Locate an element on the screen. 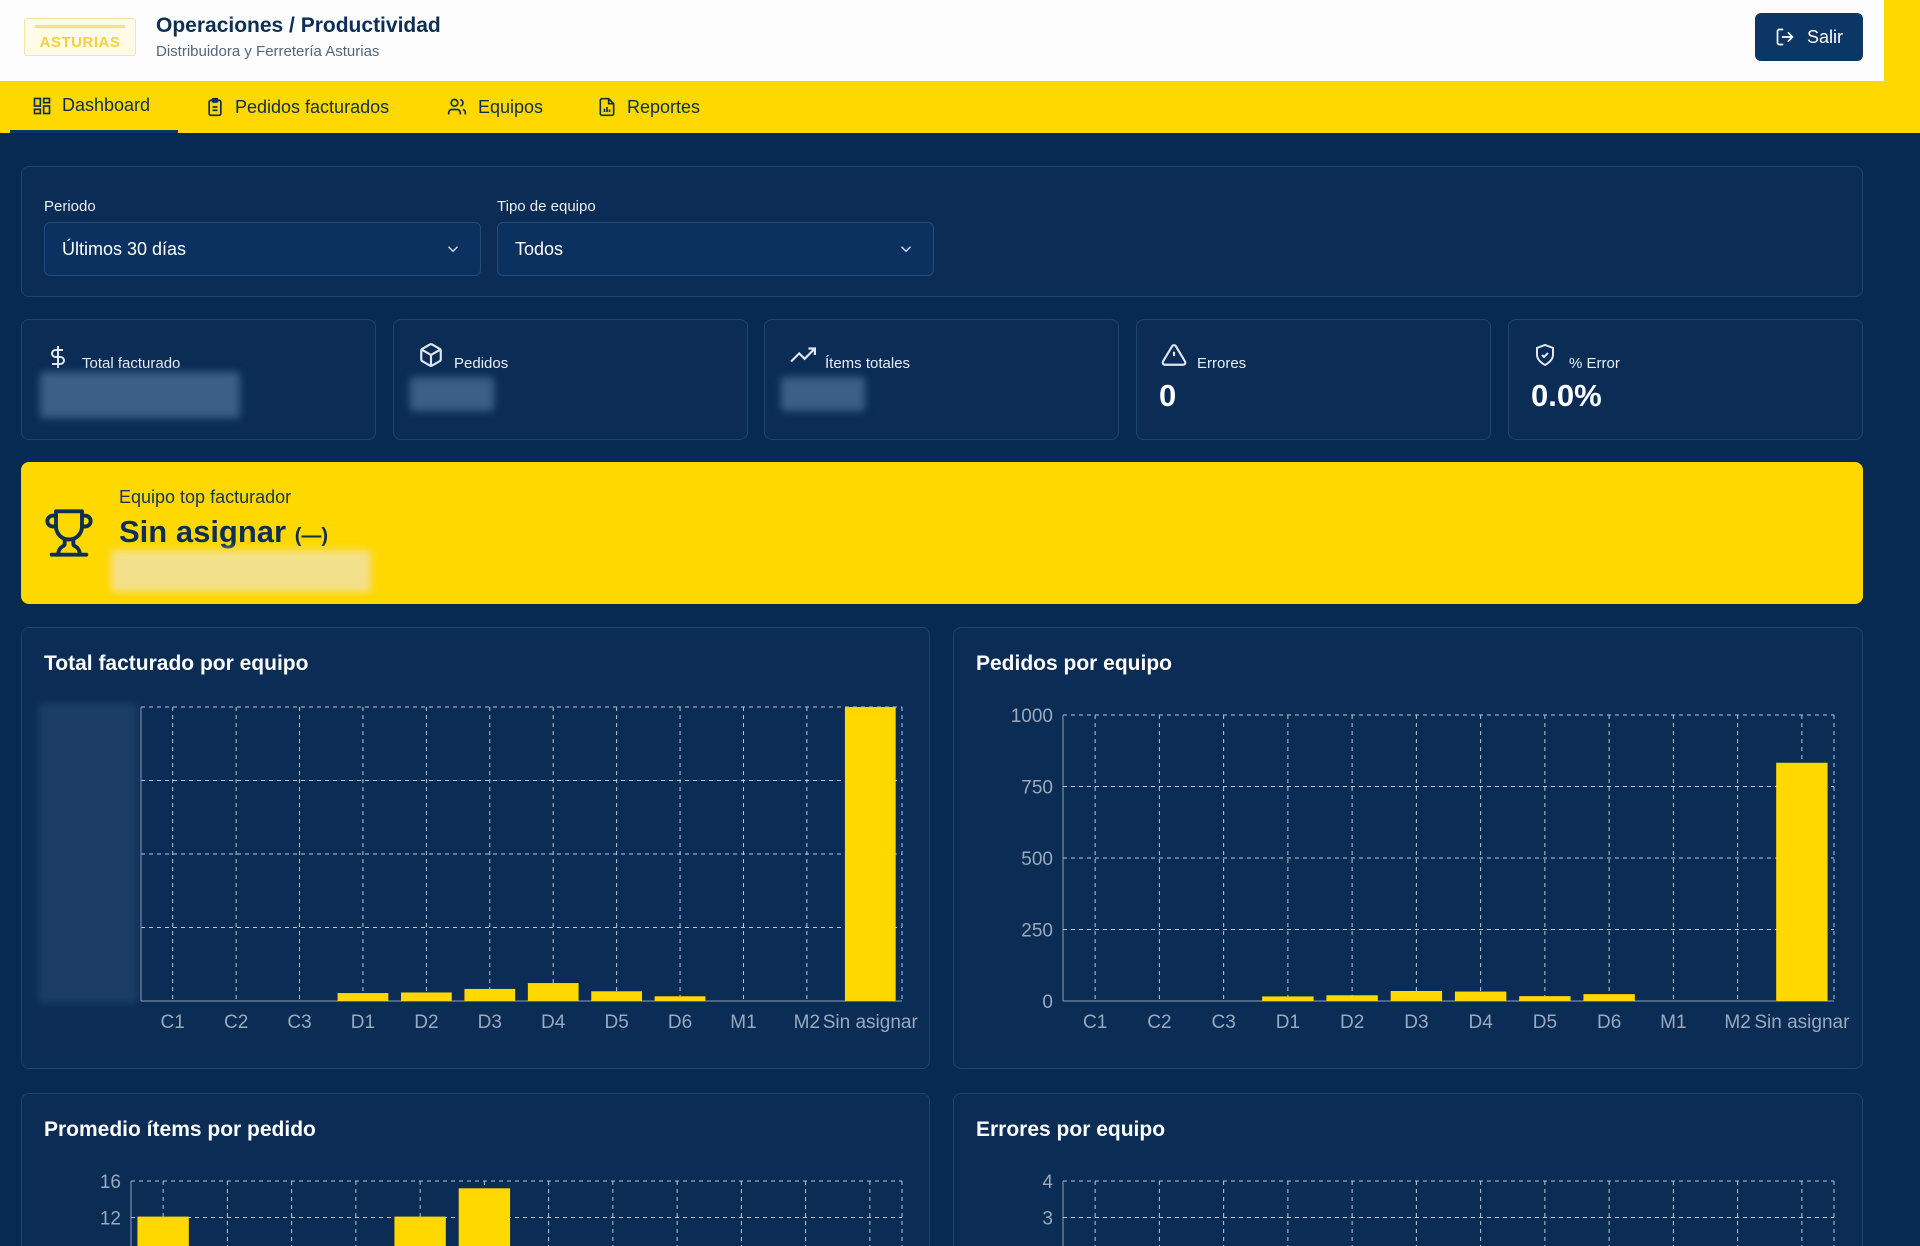 This screenshot has height=1246, width=1920. y-axis-labels-redacted is located at coordinates (88, 853).